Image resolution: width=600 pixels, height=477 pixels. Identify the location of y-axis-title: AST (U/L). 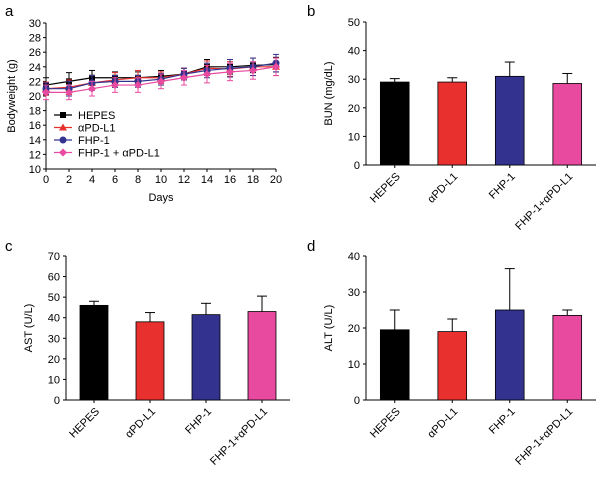
(29, 328).